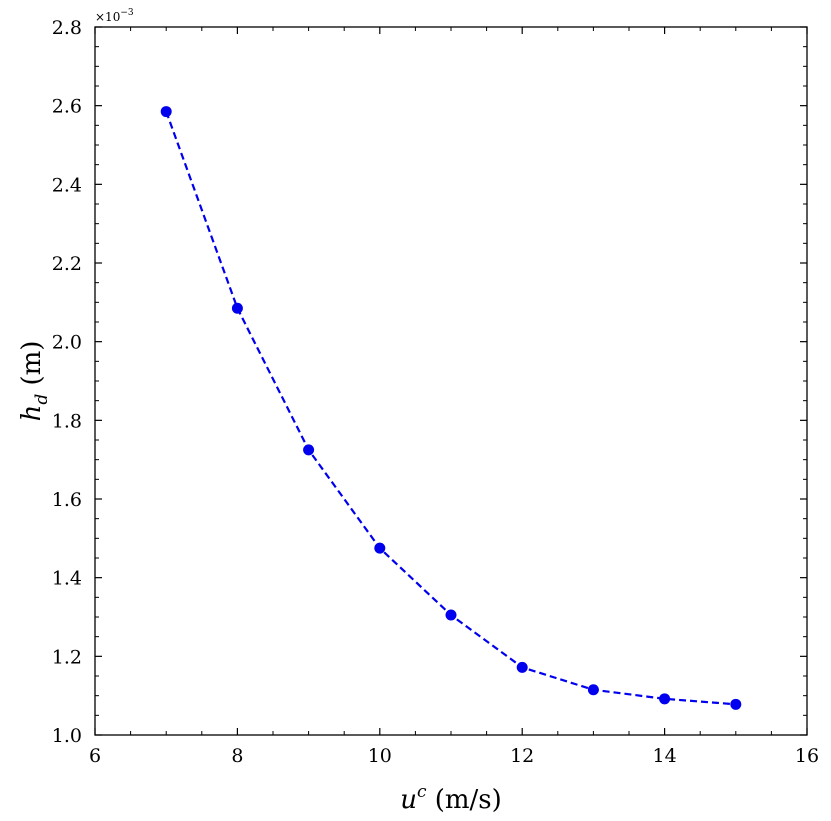 The image size is (831, 821). I want to click on x-tick-label: 8, so click(237, 756).